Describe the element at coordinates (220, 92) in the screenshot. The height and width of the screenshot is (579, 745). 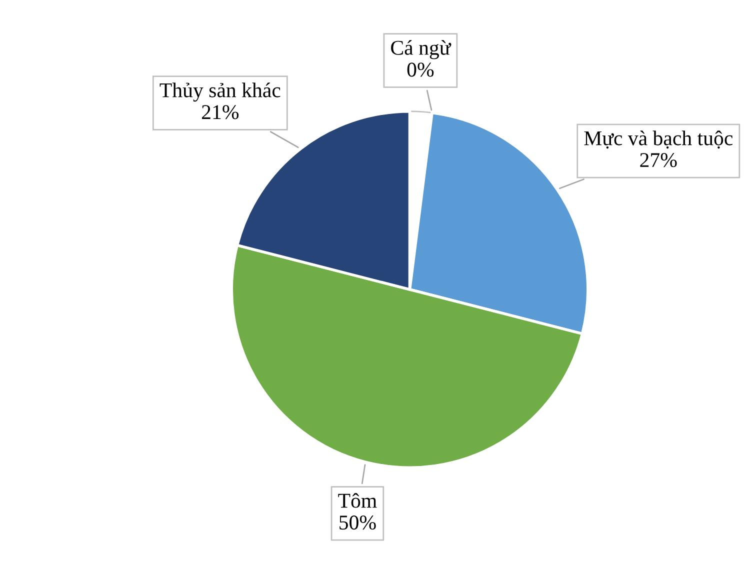
I see `slice-label: Thủy sản khác` at that location.